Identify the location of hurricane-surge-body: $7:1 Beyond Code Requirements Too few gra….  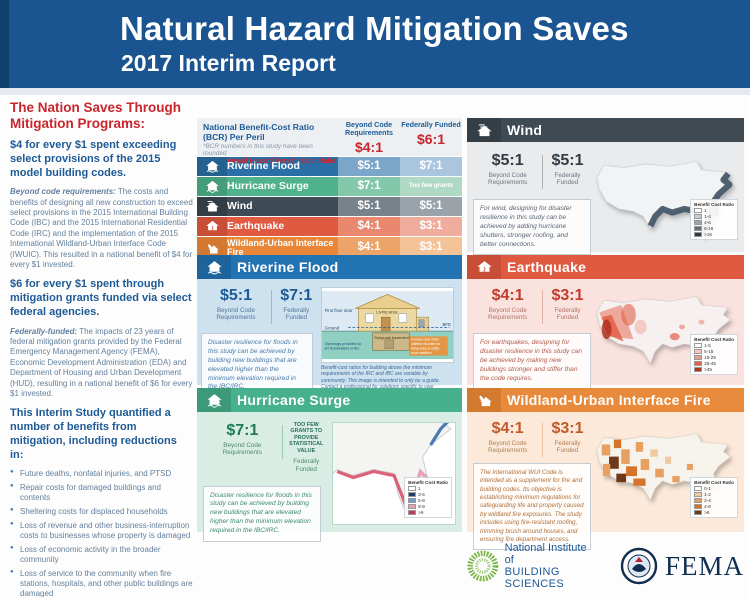
(329, 477).